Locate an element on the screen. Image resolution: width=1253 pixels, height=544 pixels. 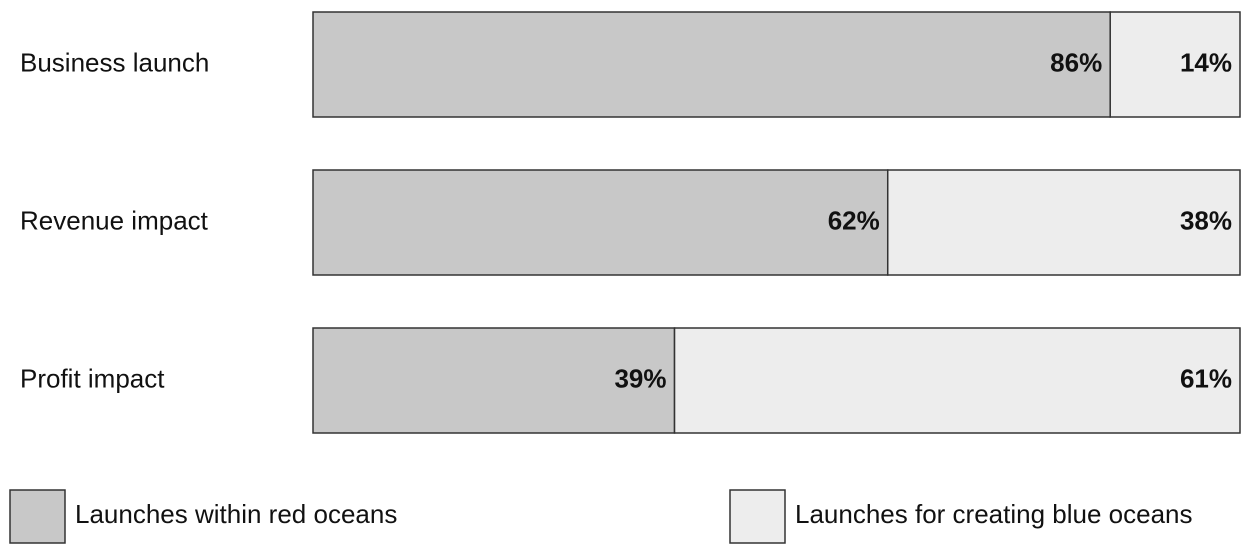
value-label: 38% is located at coordinates (1206, 220).